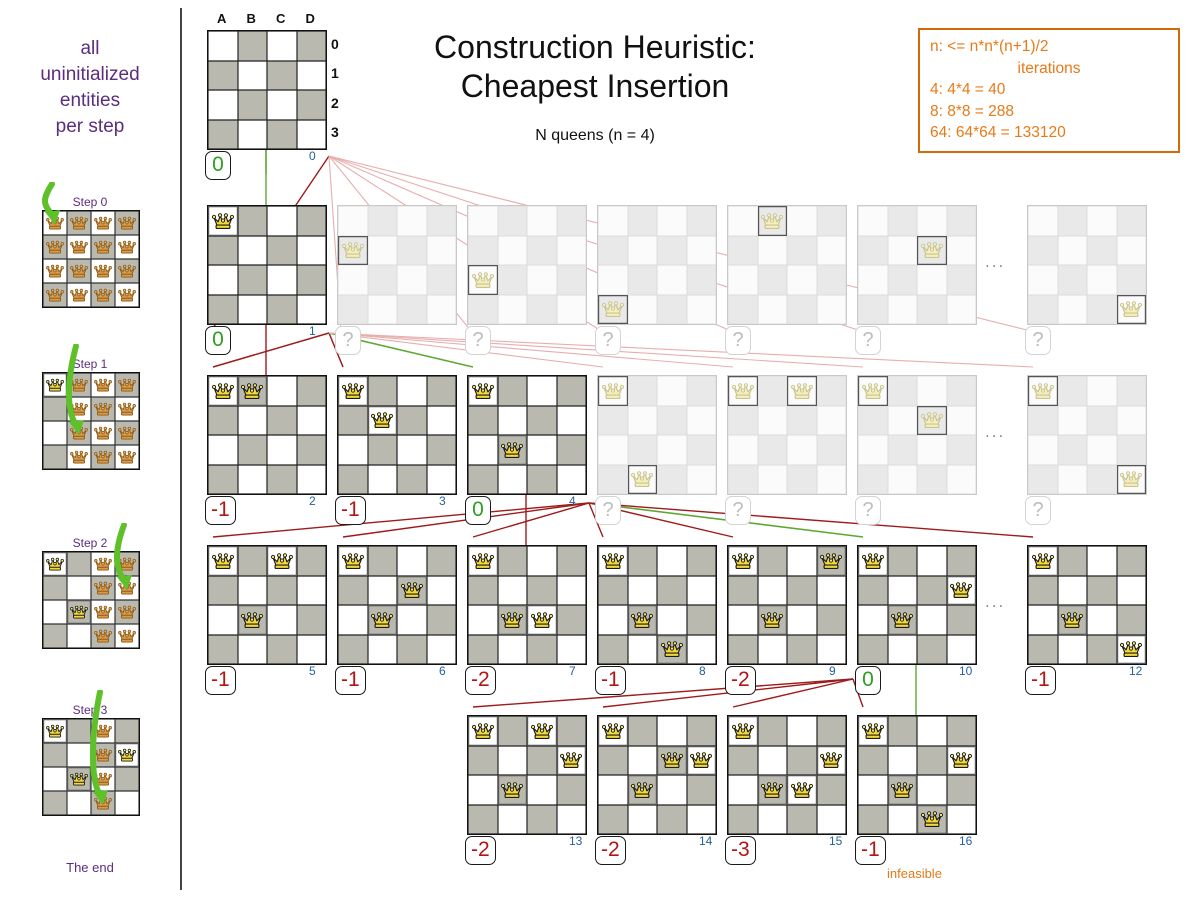 The height and width of the screenshot is (900, 1200). I want to click on tree-board, so click(267, 90).